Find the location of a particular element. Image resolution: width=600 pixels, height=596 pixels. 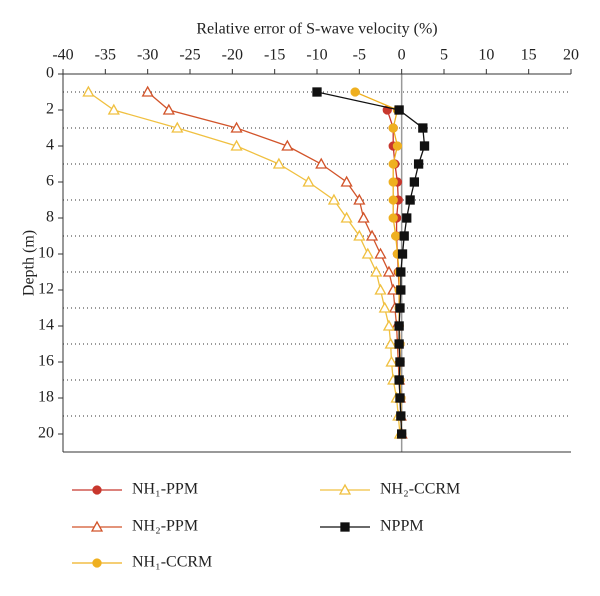

legend-label: NH₁-PPM is located at coordinates (165, 489).